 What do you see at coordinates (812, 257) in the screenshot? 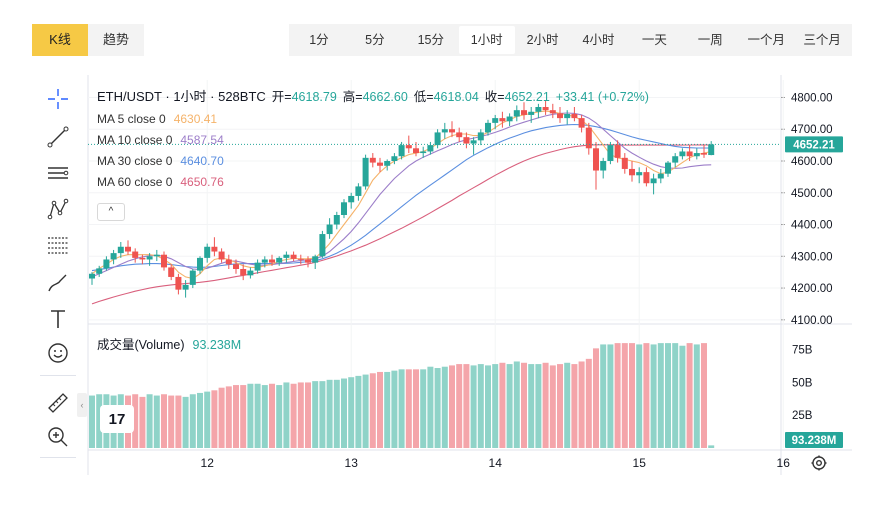
I see `price-tick-label: 4300.00` at bounding box center [812, 257].